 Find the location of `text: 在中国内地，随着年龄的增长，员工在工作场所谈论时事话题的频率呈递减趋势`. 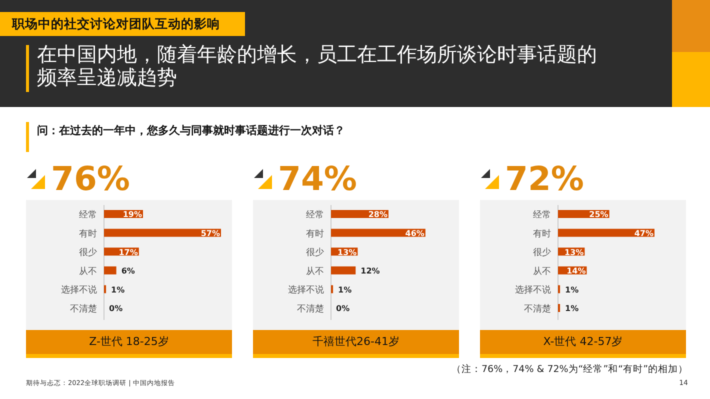

text: 在中国内地，随着年龄的增长，员工在工作场所谈论时事话题的频率呈递减趋势 is located at coordinates (317, 65).